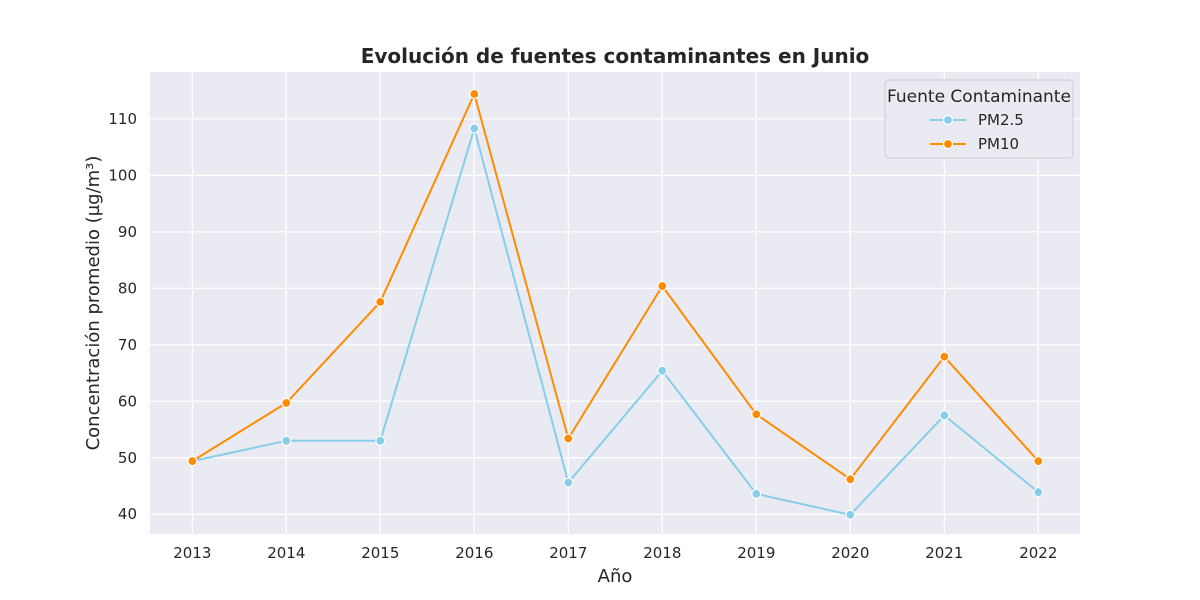 The width and height of the screenshot is (1200, 600). Describe the element at coordinates (979, 97) in the screenshot. I see `legend-title: Fuente Contaminante` at that location.